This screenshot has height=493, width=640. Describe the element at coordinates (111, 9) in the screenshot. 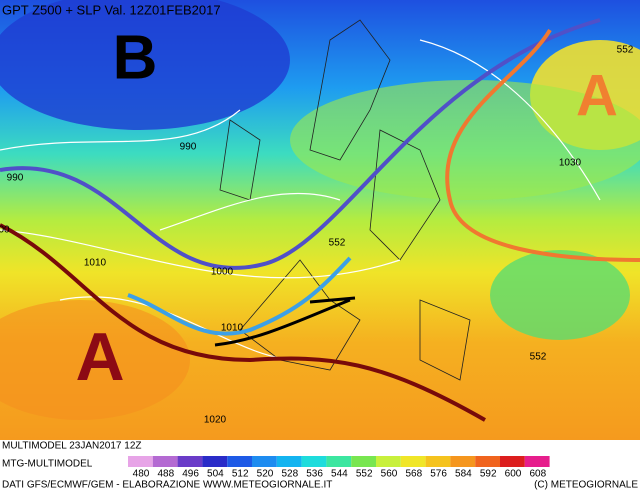

I see `map-title: GPT Z500 + SLP Val. 12Z01FEB2017` at that location.